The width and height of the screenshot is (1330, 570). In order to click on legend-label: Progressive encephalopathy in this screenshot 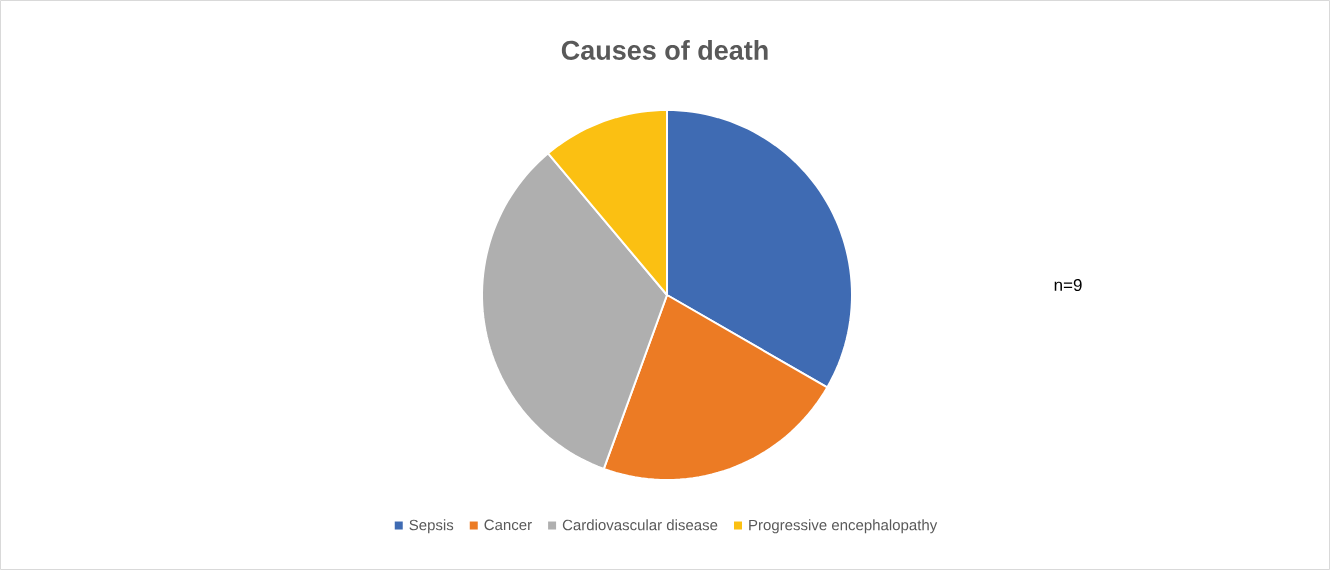, I will do `click(843, 526)`.